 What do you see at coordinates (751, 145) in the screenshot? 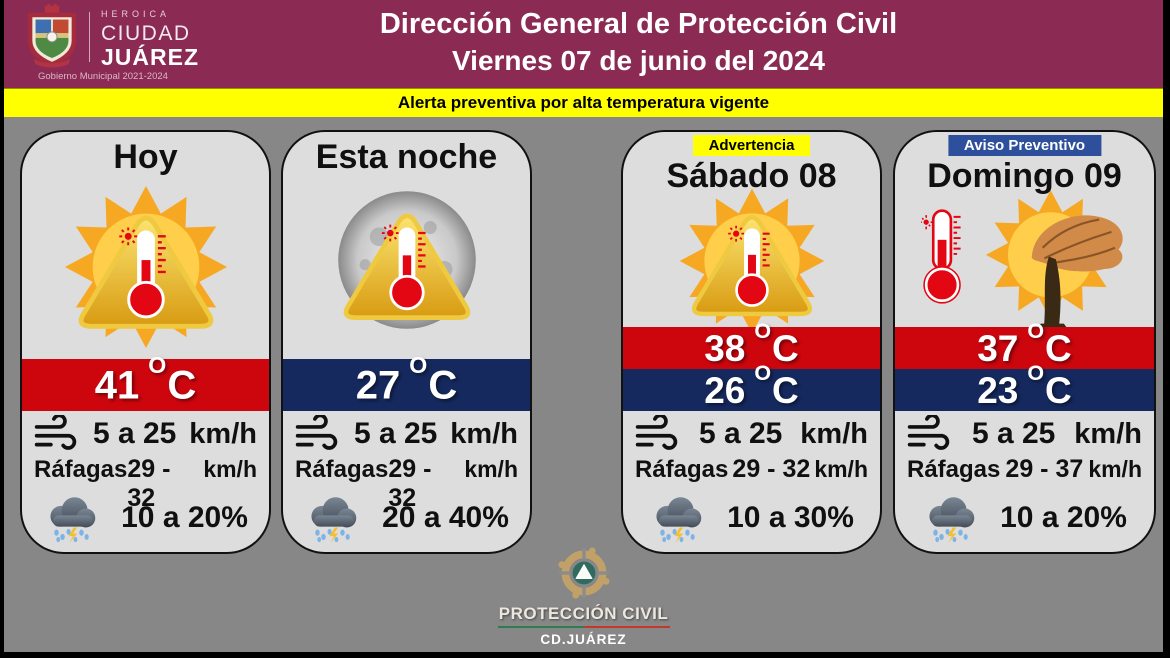
I see `advertencia-badge: Advertencia` at bounding box center [751, 145].